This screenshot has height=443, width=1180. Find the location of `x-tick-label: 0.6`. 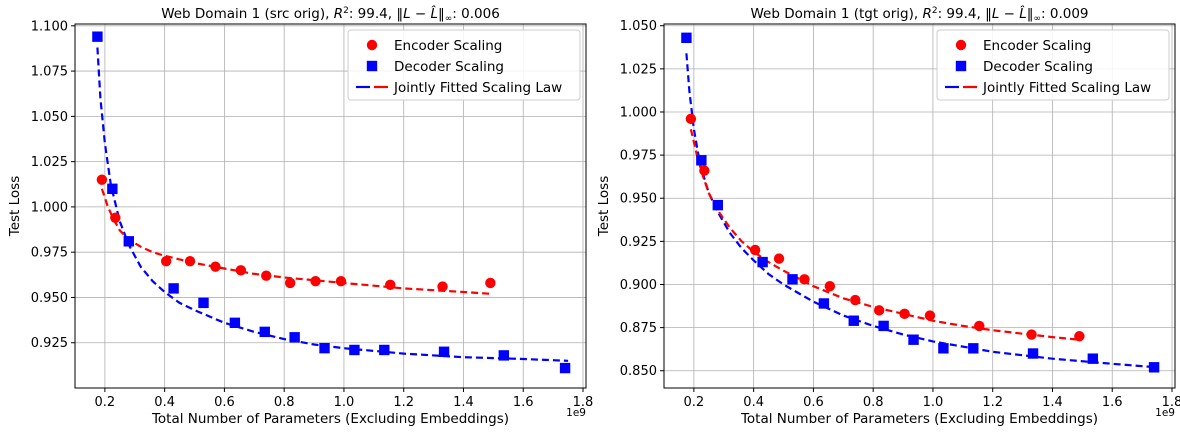

x-tick-label: 0.6 is located at coordinates (224, 402).